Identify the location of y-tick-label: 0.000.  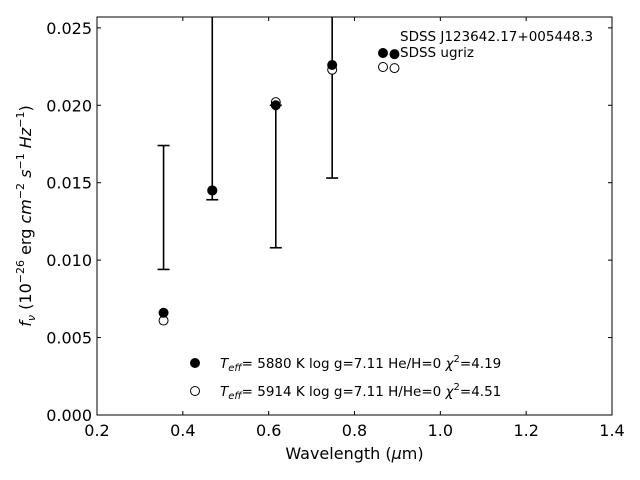
(69, 415).